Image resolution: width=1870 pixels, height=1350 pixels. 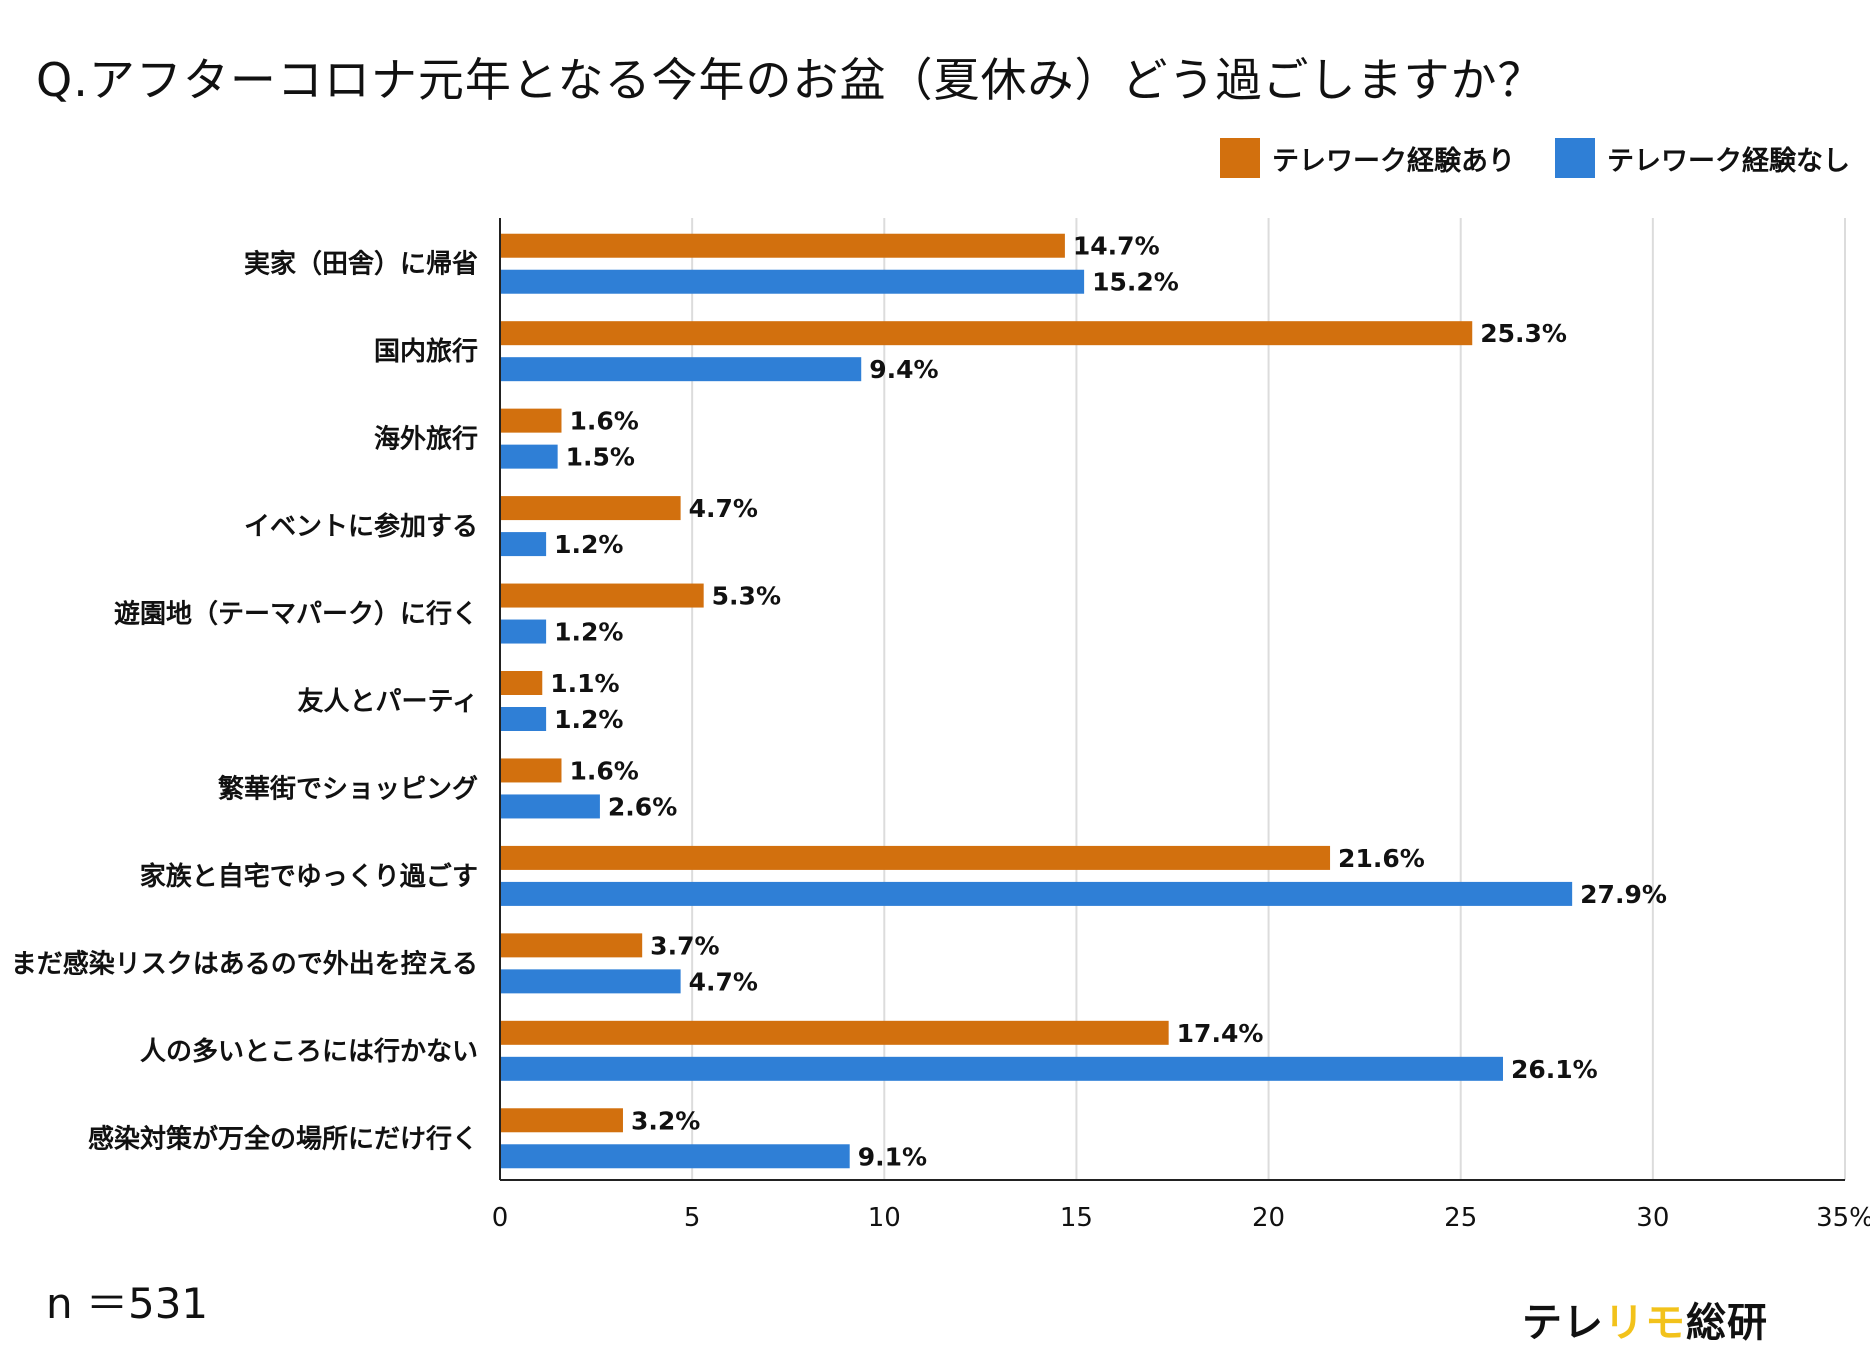 What do you see at coordinates (1523, 333) in the screenshot?
I see `data-label: 25.3%` at bounding box center [1523, 333].